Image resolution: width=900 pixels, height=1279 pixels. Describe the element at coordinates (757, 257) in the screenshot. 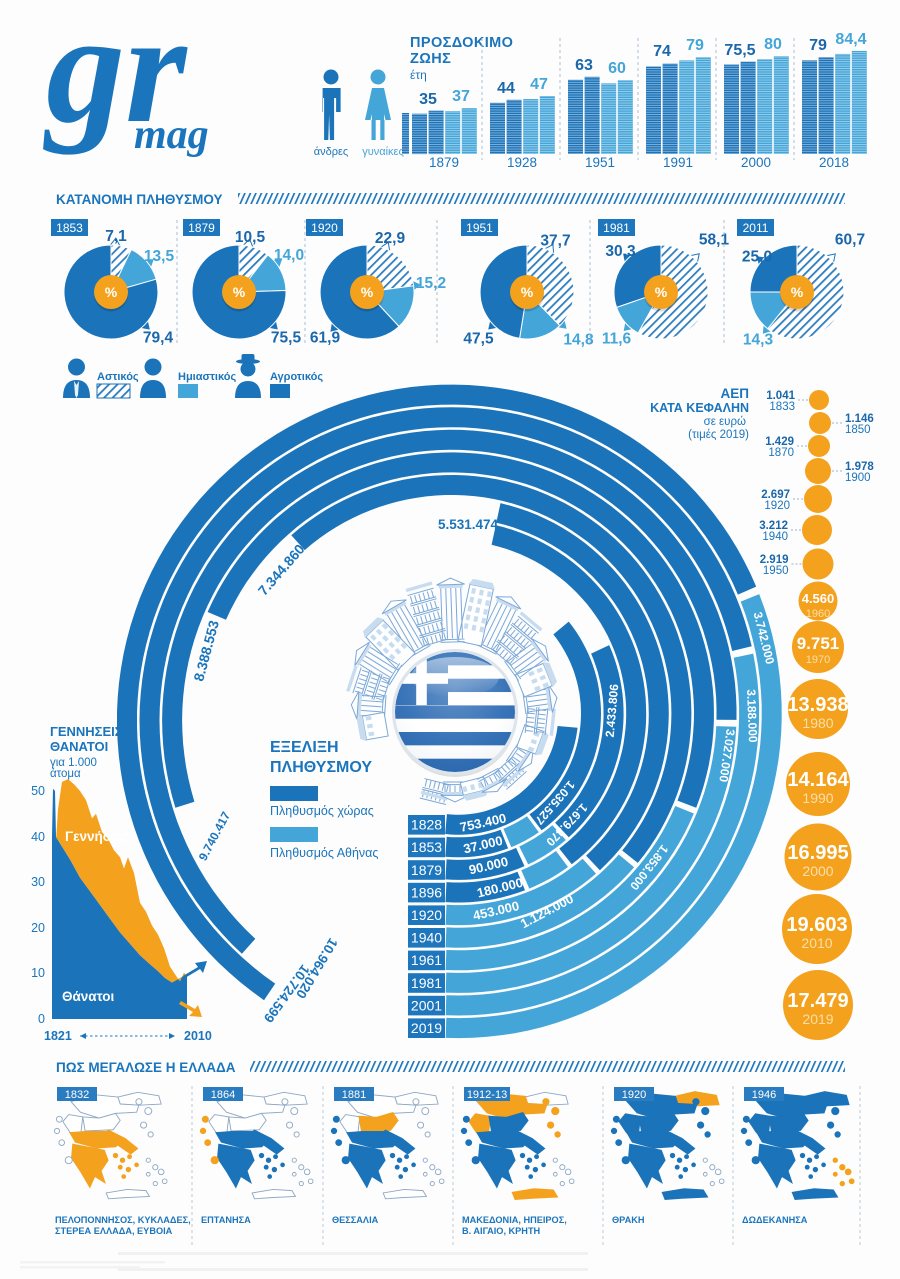

I see `svg-text: 25,0` at that location.